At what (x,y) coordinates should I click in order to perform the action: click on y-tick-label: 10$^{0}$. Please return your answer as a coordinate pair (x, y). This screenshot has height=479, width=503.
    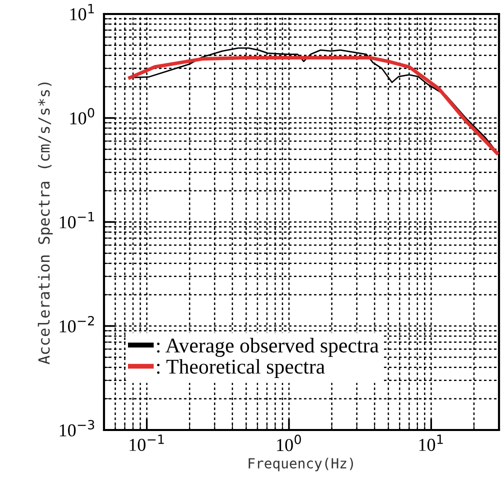
    Looking at the image, I should click on (82, 116).